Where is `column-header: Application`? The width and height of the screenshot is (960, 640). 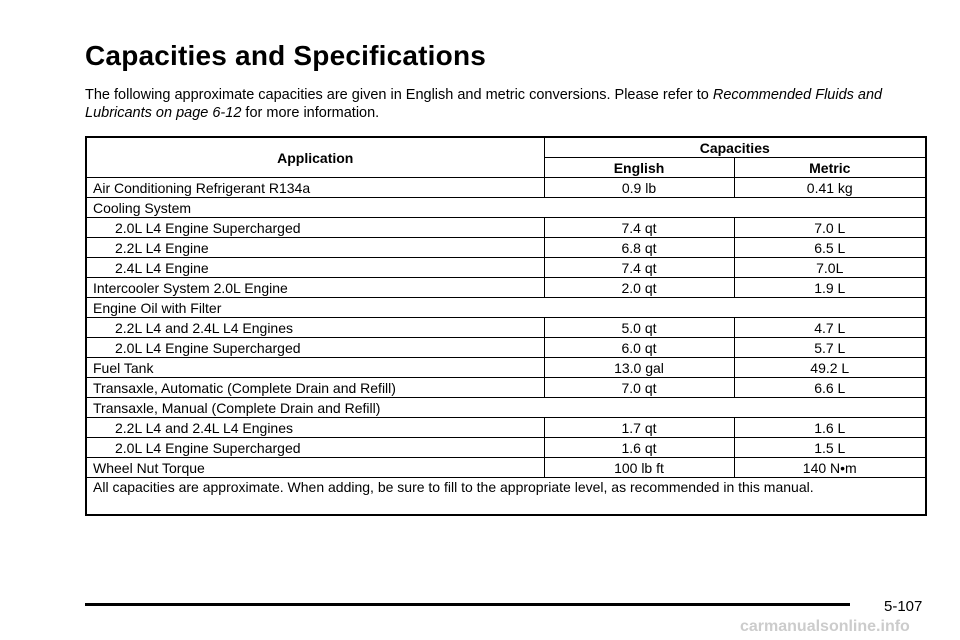 column-header: Application is located at coordinates (315, 157).